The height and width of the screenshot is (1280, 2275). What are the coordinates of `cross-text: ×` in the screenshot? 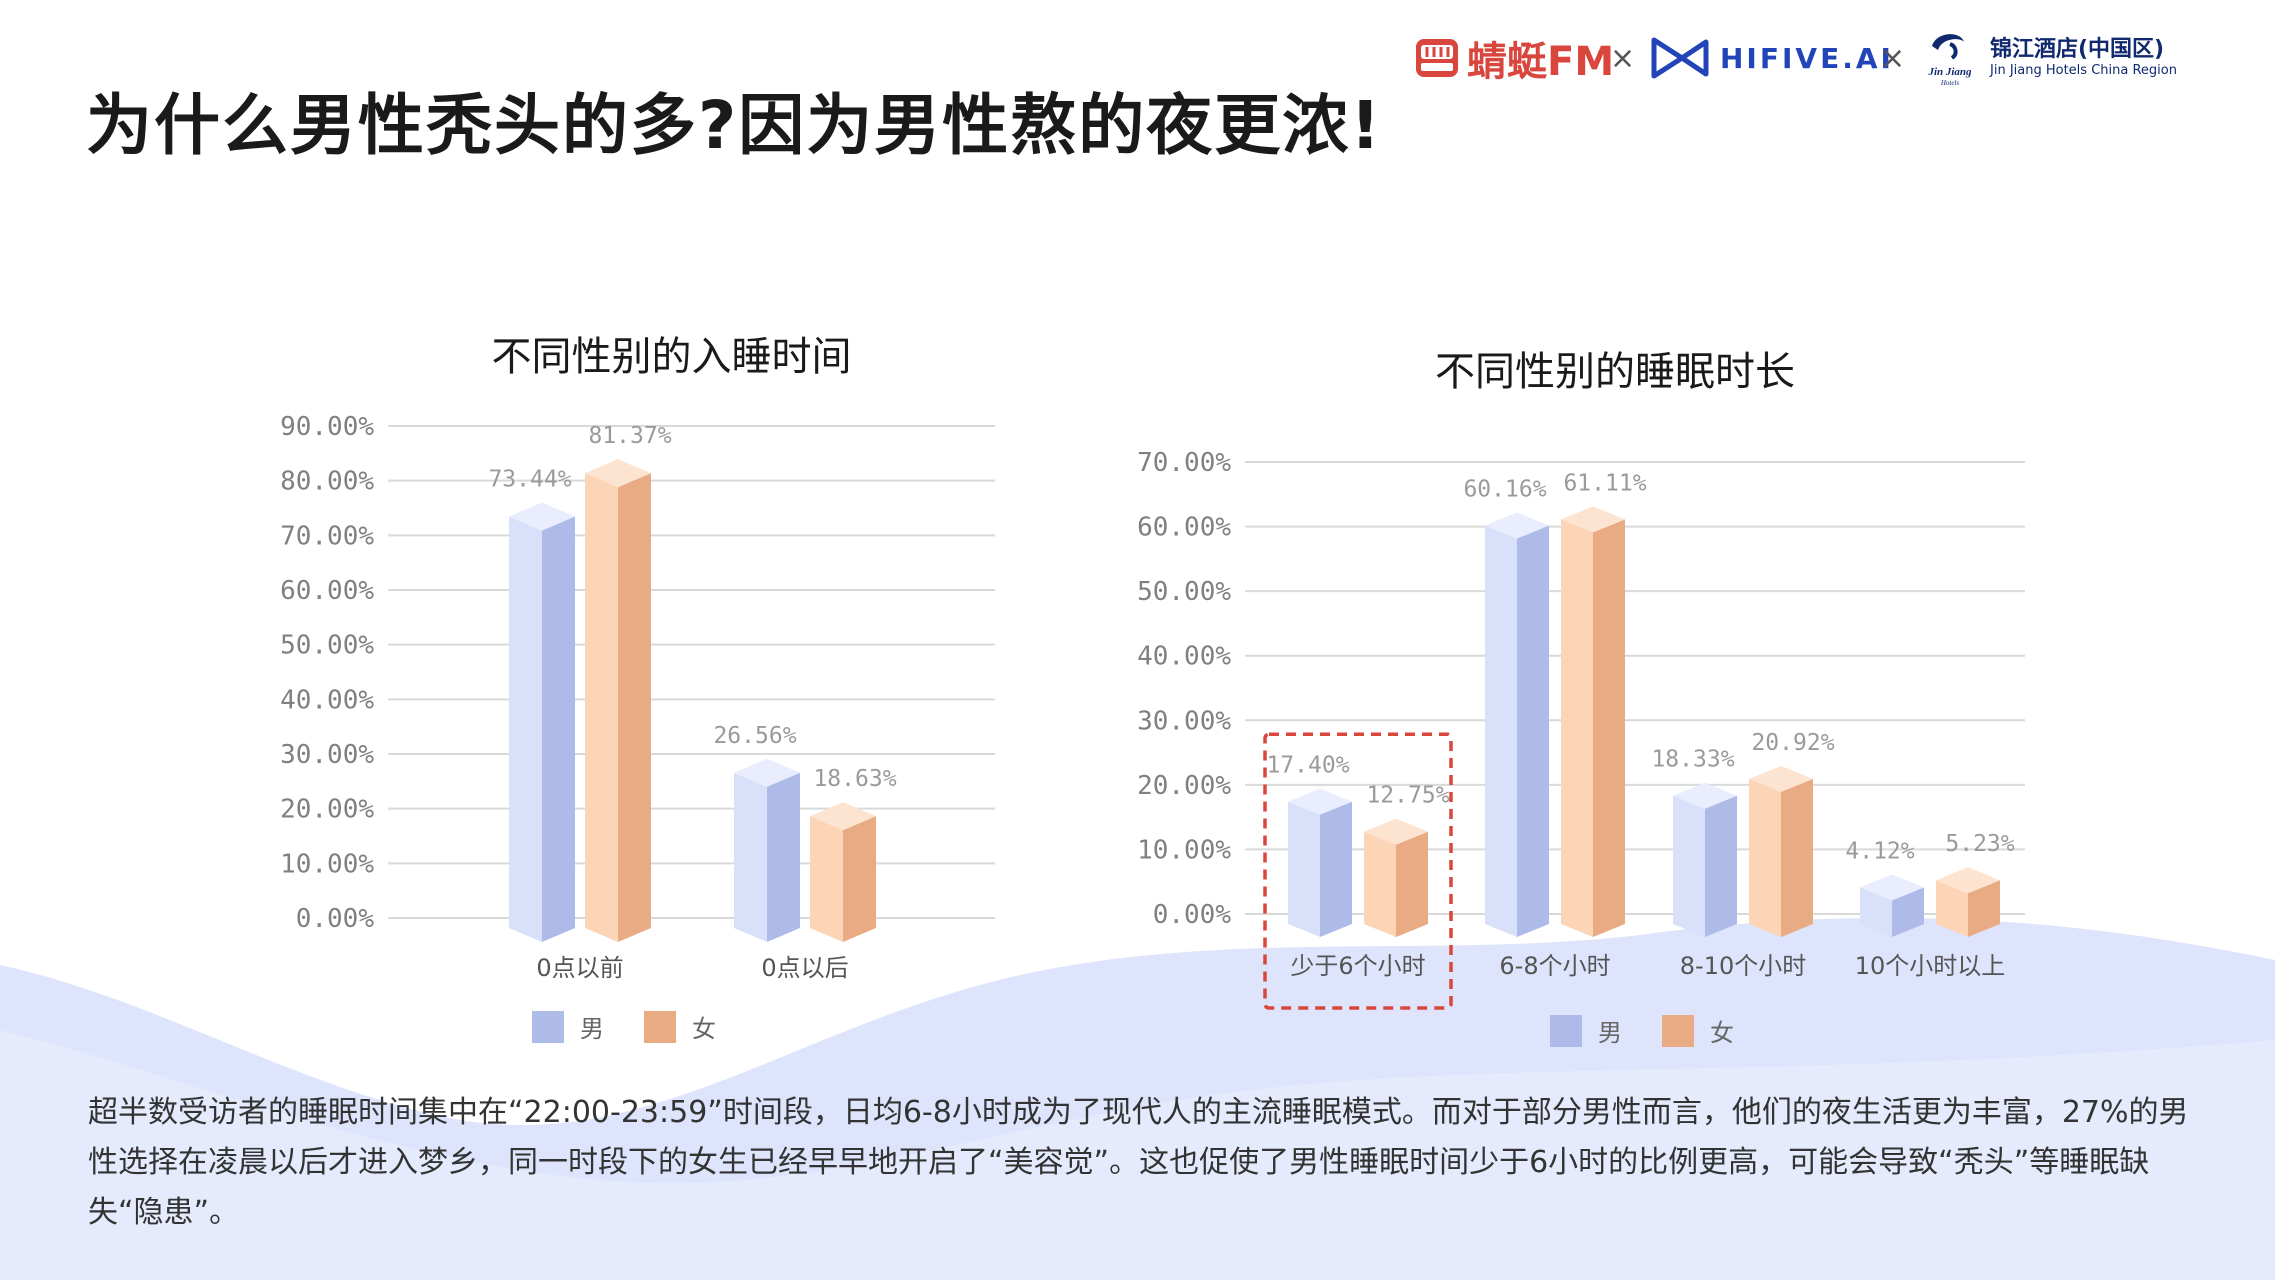 It's located at (1623, 58).